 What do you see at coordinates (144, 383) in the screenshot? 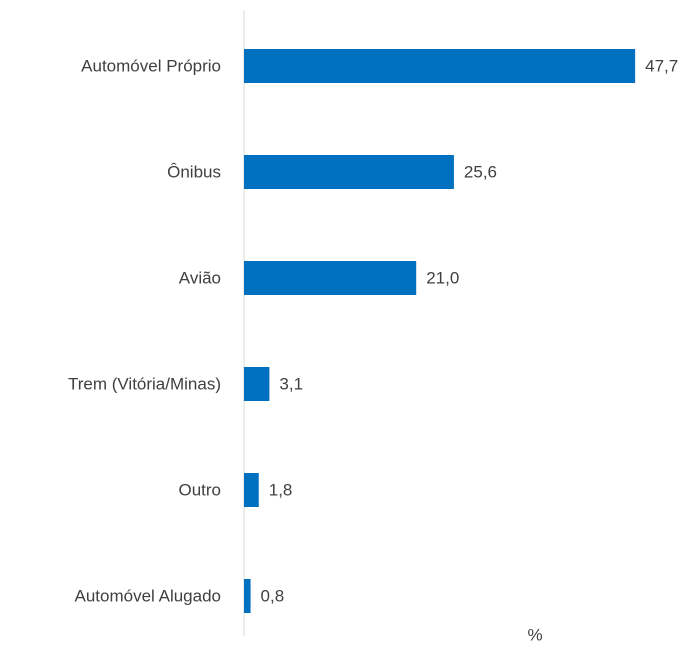
I see `y-tick-label: Trem (Vitória/Minas)` at bounding box center [144, 383].